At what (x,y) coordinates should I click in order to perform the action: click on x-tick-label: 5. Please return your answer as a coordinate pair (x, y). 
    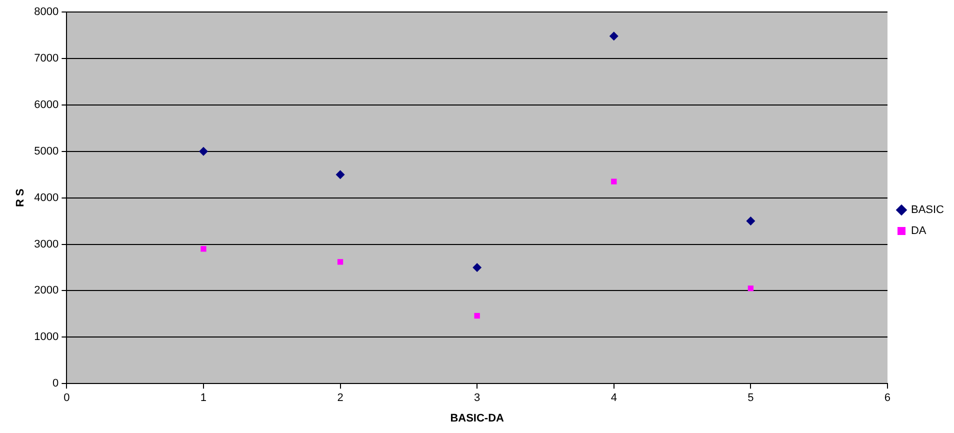
    Looking at the image, I should click on (751, 398).